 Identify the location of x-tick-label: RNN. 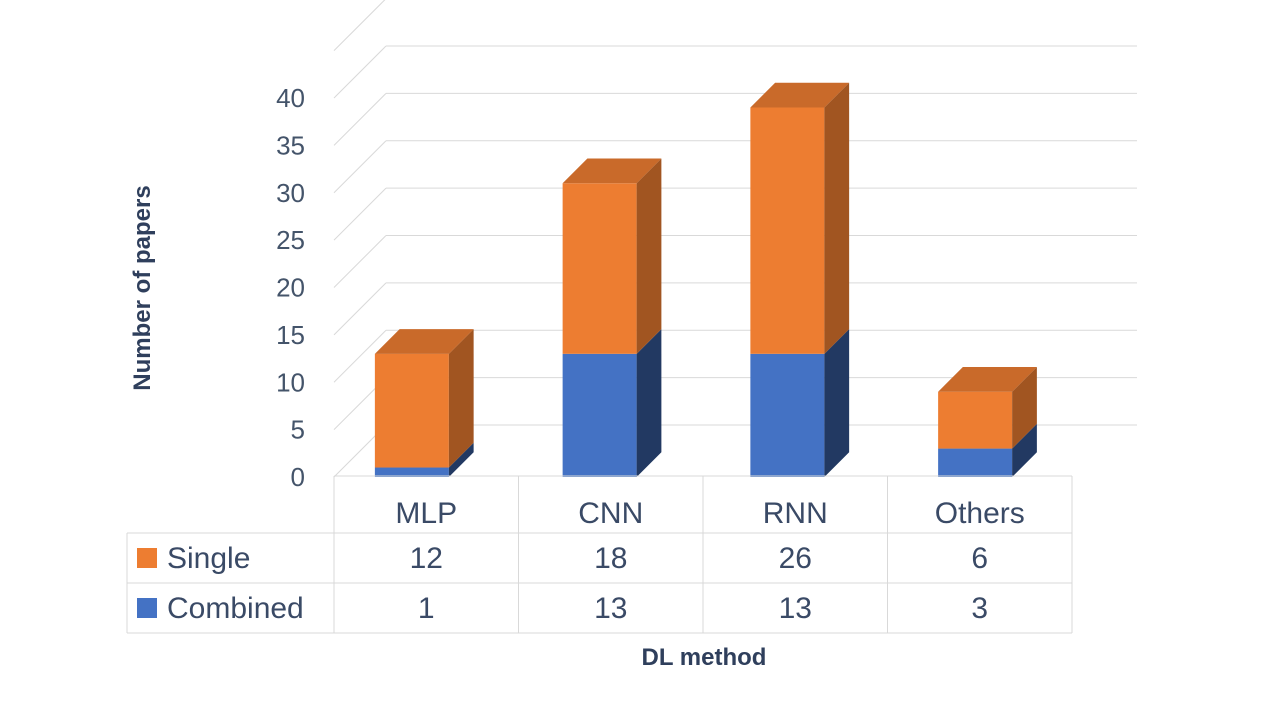
(795, 513).